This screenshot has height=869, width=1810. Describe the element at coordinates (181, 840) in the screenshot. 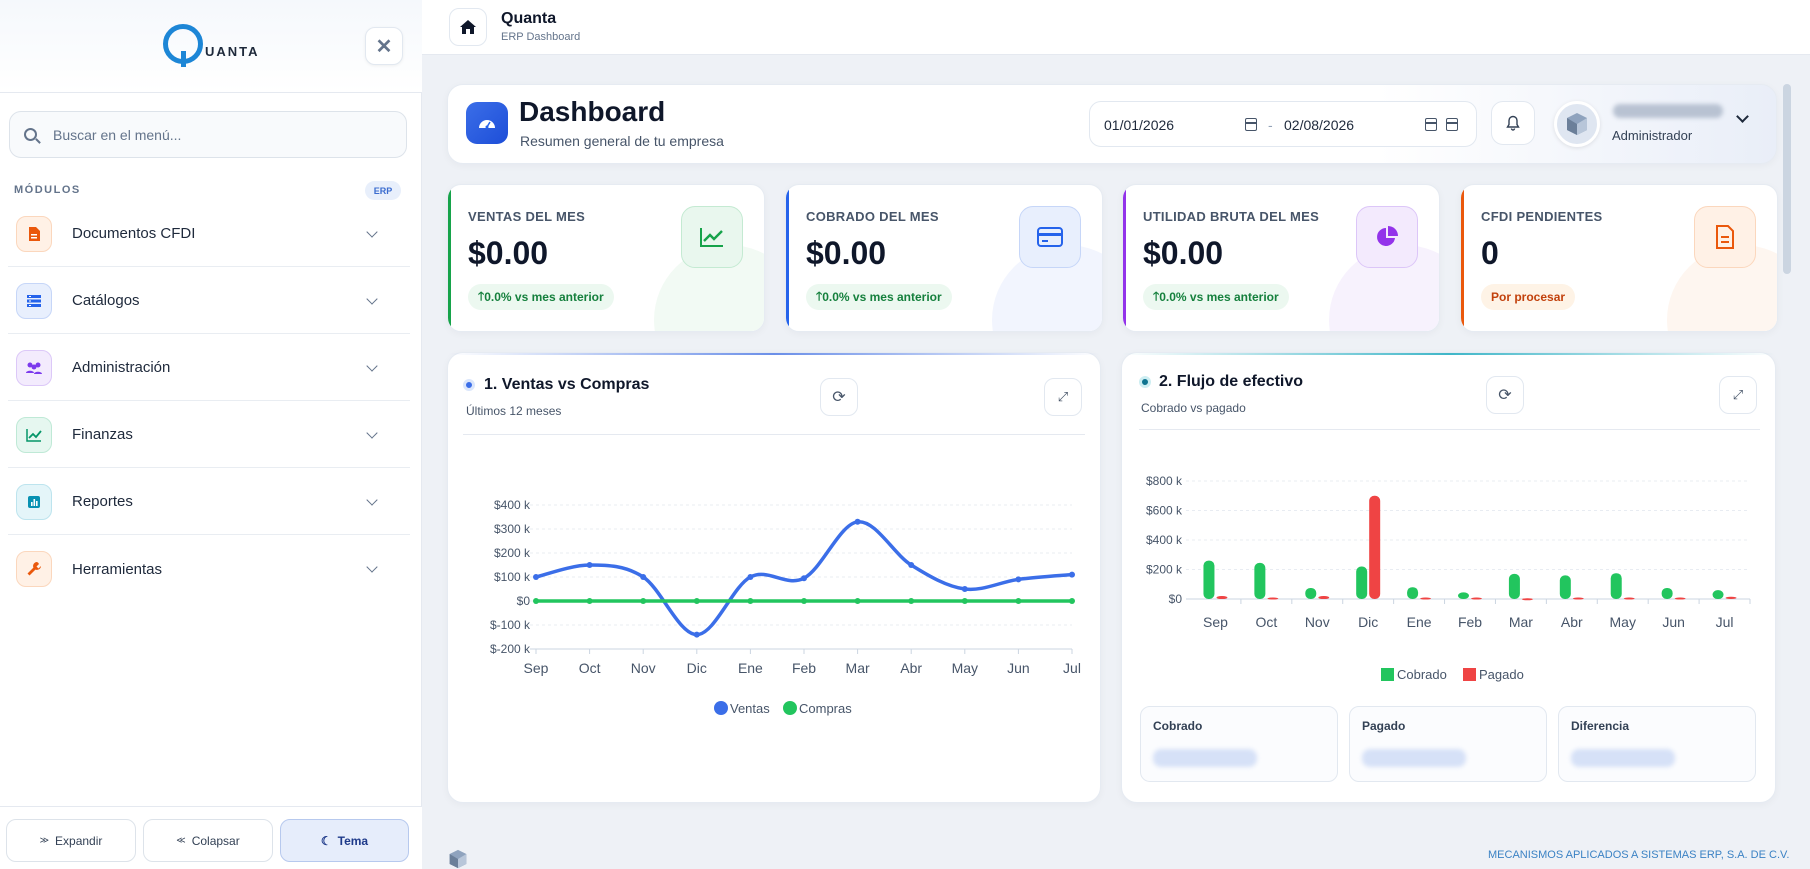

I see `double-chevron-up-icon: ≪` at that location.